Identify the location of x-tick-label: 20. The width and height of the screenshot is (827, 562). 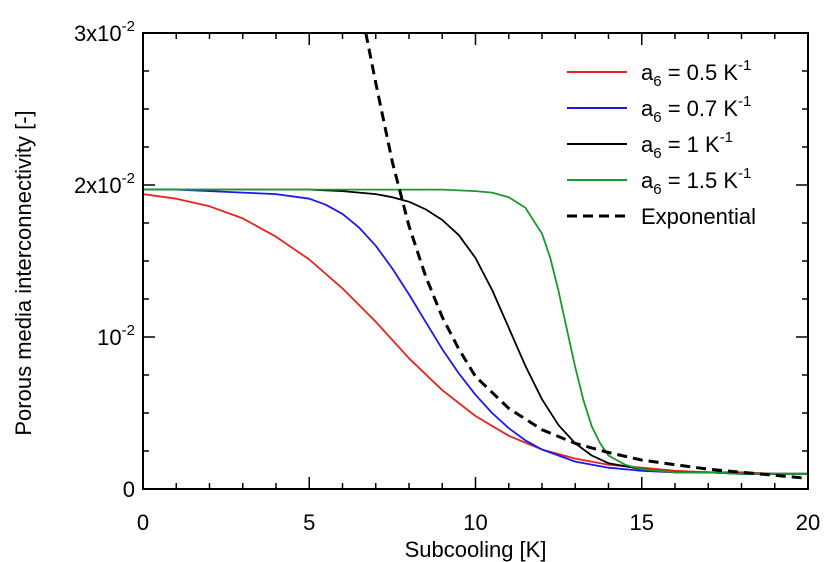
(808, 522).